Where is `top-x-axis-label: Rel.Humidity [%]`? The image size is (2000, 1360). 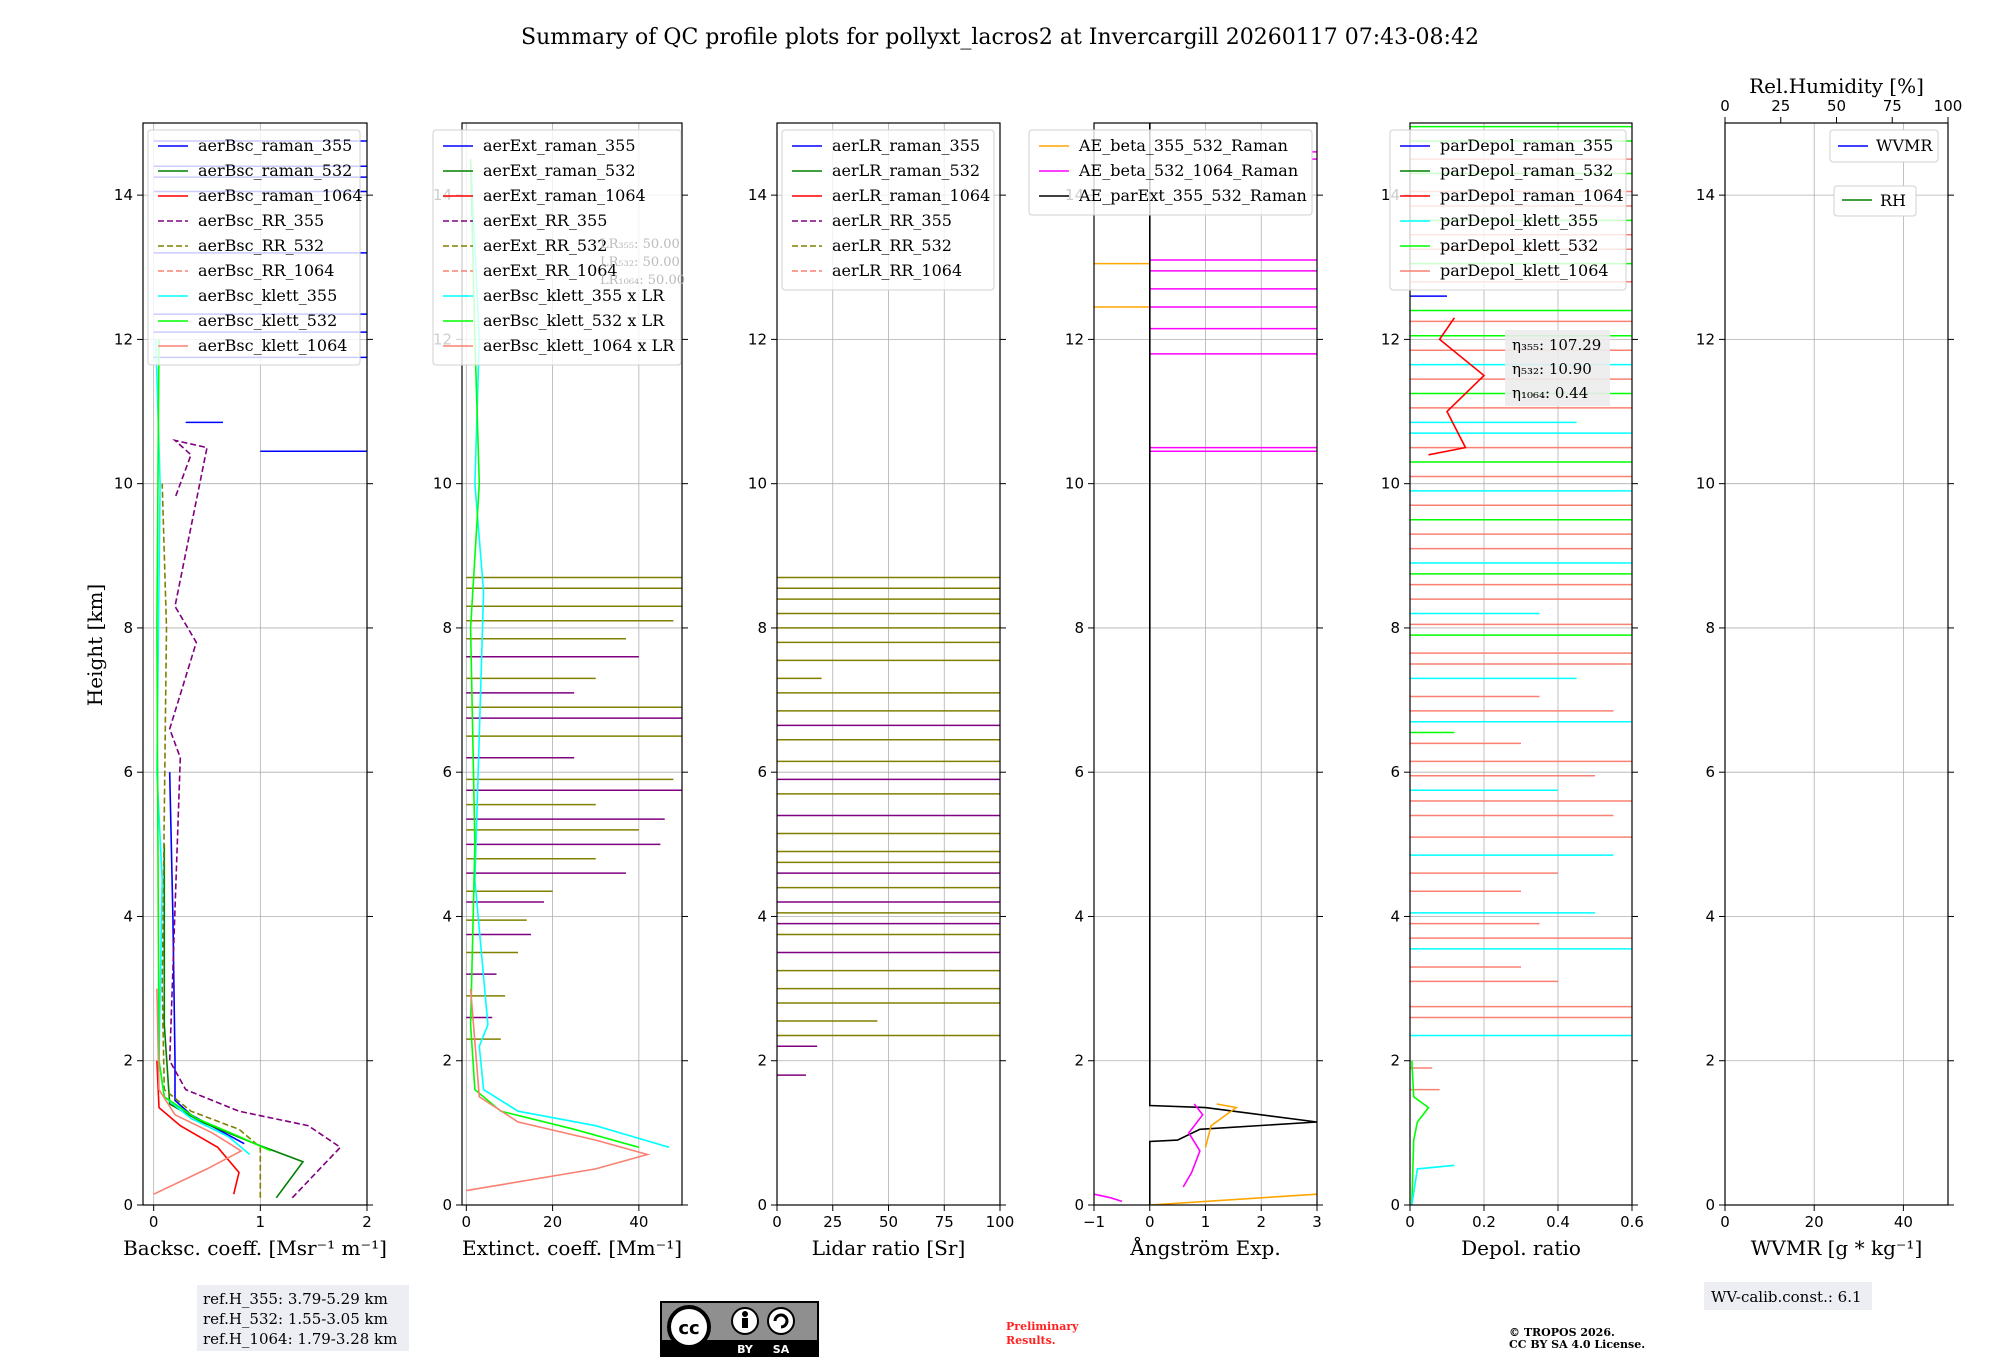
top-x-axis-label: Rel.Humidity [%] is located at coordinates (1836, 86).